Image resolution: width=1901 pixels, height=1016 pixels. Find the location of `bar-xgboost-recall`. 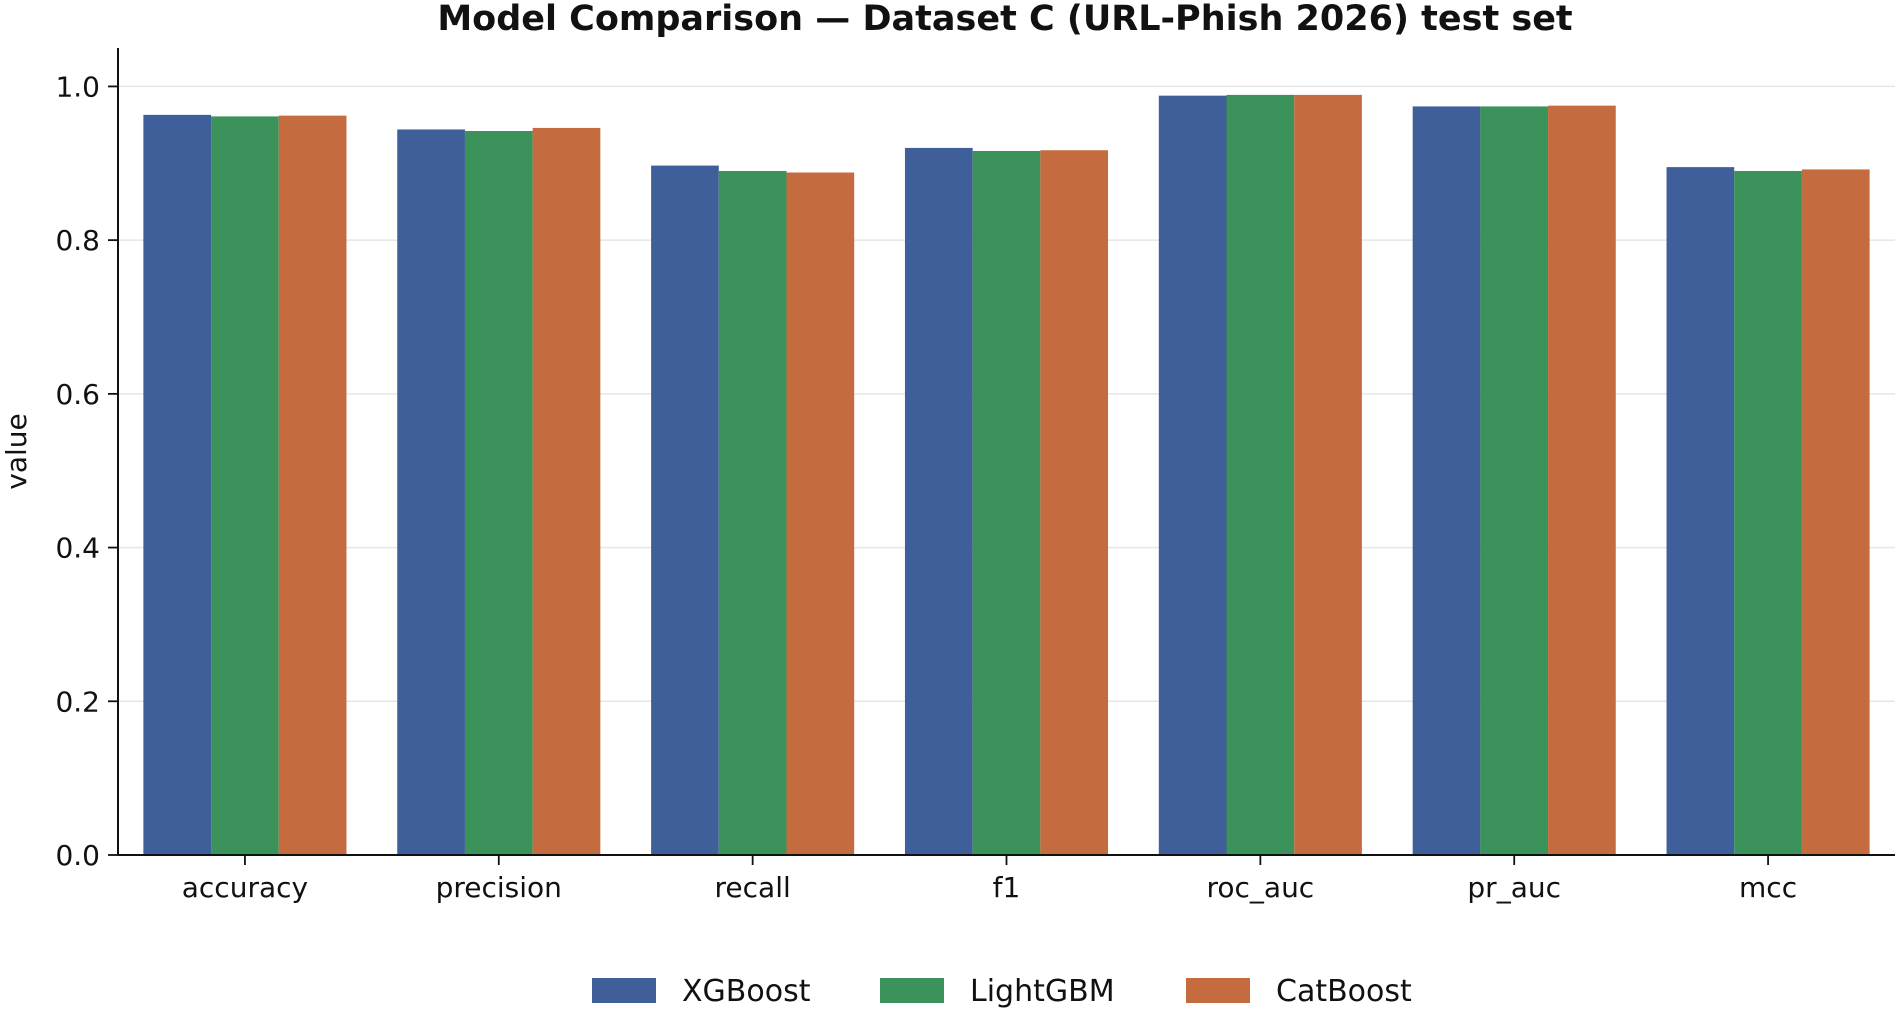

bar-xgboost-recall is located at coordinates (685, 510).